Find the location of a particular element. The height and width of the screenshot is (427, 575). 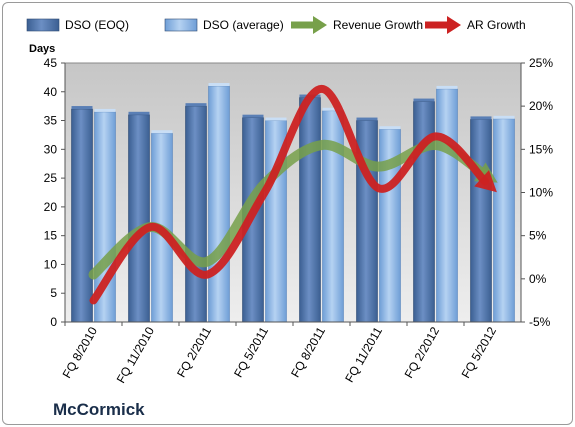

y-axis-title: Days is located at coordinates (42, 49).